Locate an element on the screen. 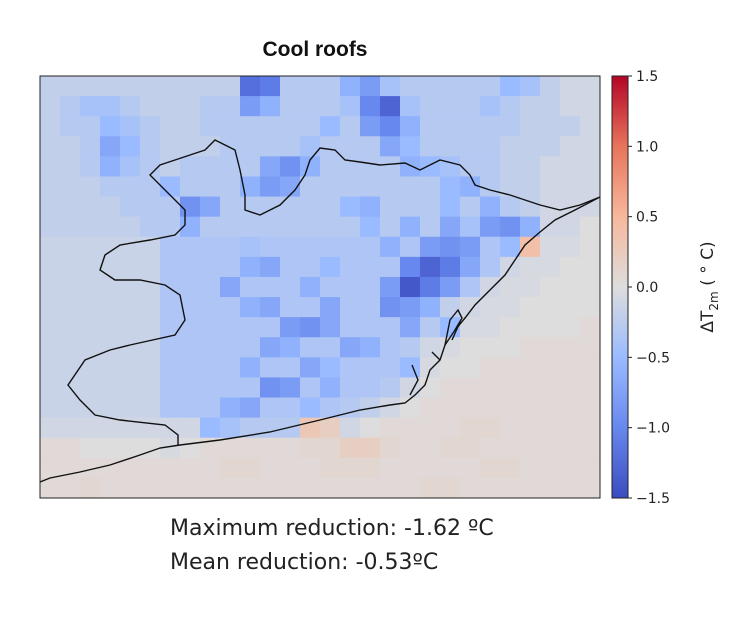  max-reduction-text: Maximum reduction: -1.62 ºC is located at coordinates (332, 528).